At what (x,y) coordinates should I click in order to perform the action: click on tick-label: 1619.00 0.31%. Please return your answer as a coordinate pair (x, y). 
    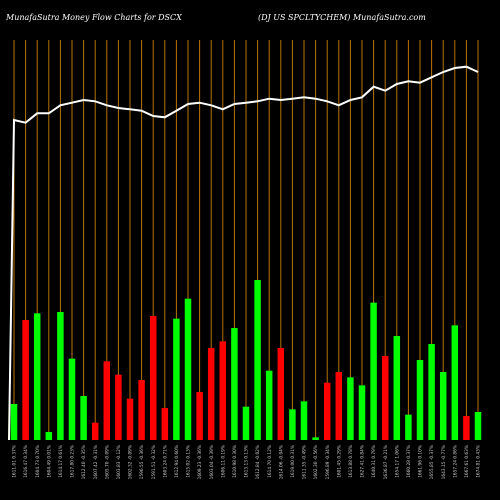
    Looking at the image, I should click on (293, 461).